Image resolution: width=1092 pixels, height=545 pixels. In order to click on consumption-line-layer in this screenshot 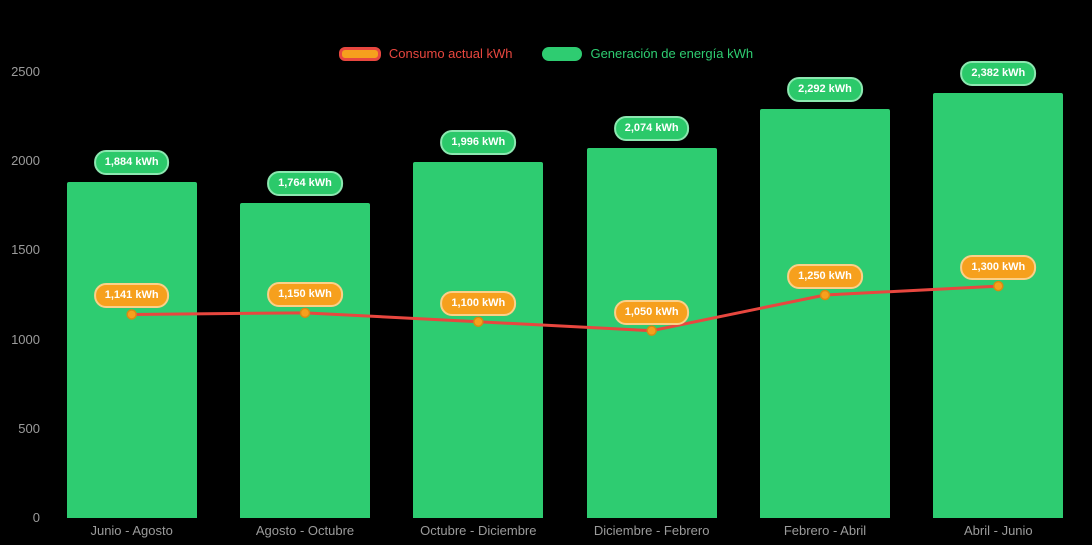, I will do `click(565, 308)`.